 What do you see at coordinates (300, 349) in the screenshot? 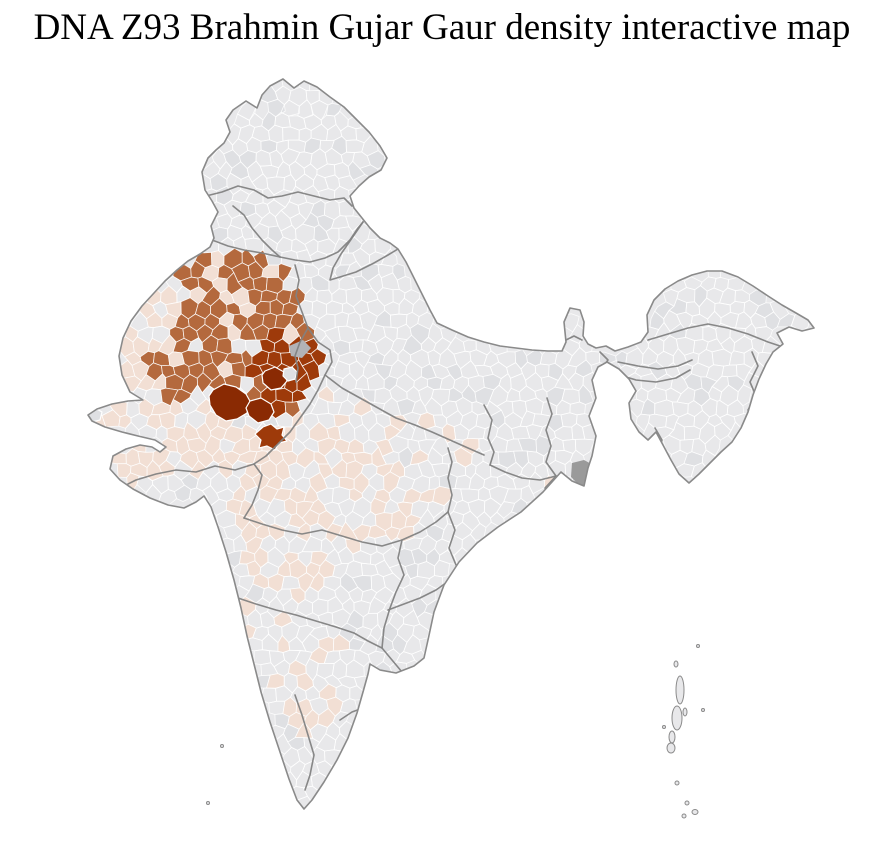
I see `patch-upper-doab-wedge` at bounding box center [300, 349].